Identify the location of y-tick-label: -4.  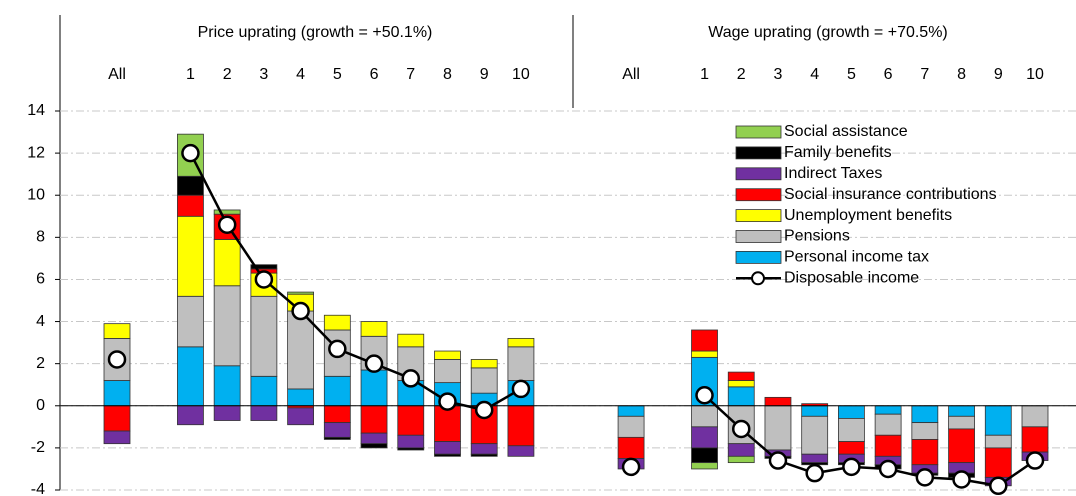
(38, 488).